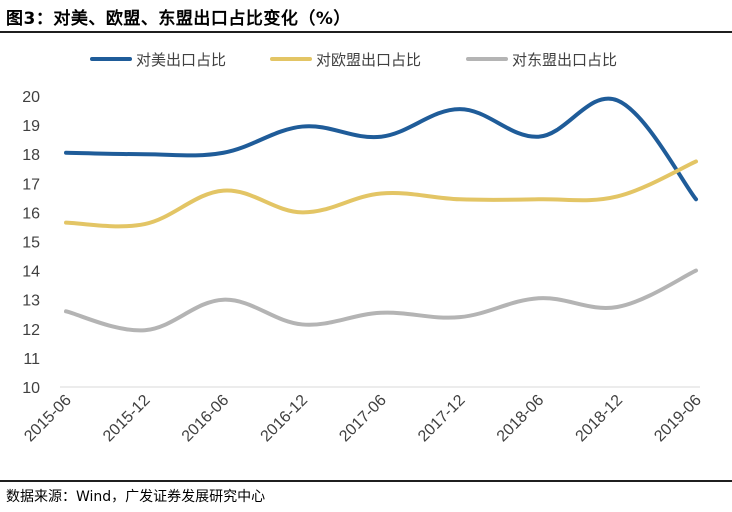 The height and width of the screenshot is (512, 732). What do you see at coordinates (178, 19) in the screenshot?
I see `figure-title: 图3：对美、欧盟、东盟出口占比变化（%）` at bounding box center [178, 19].